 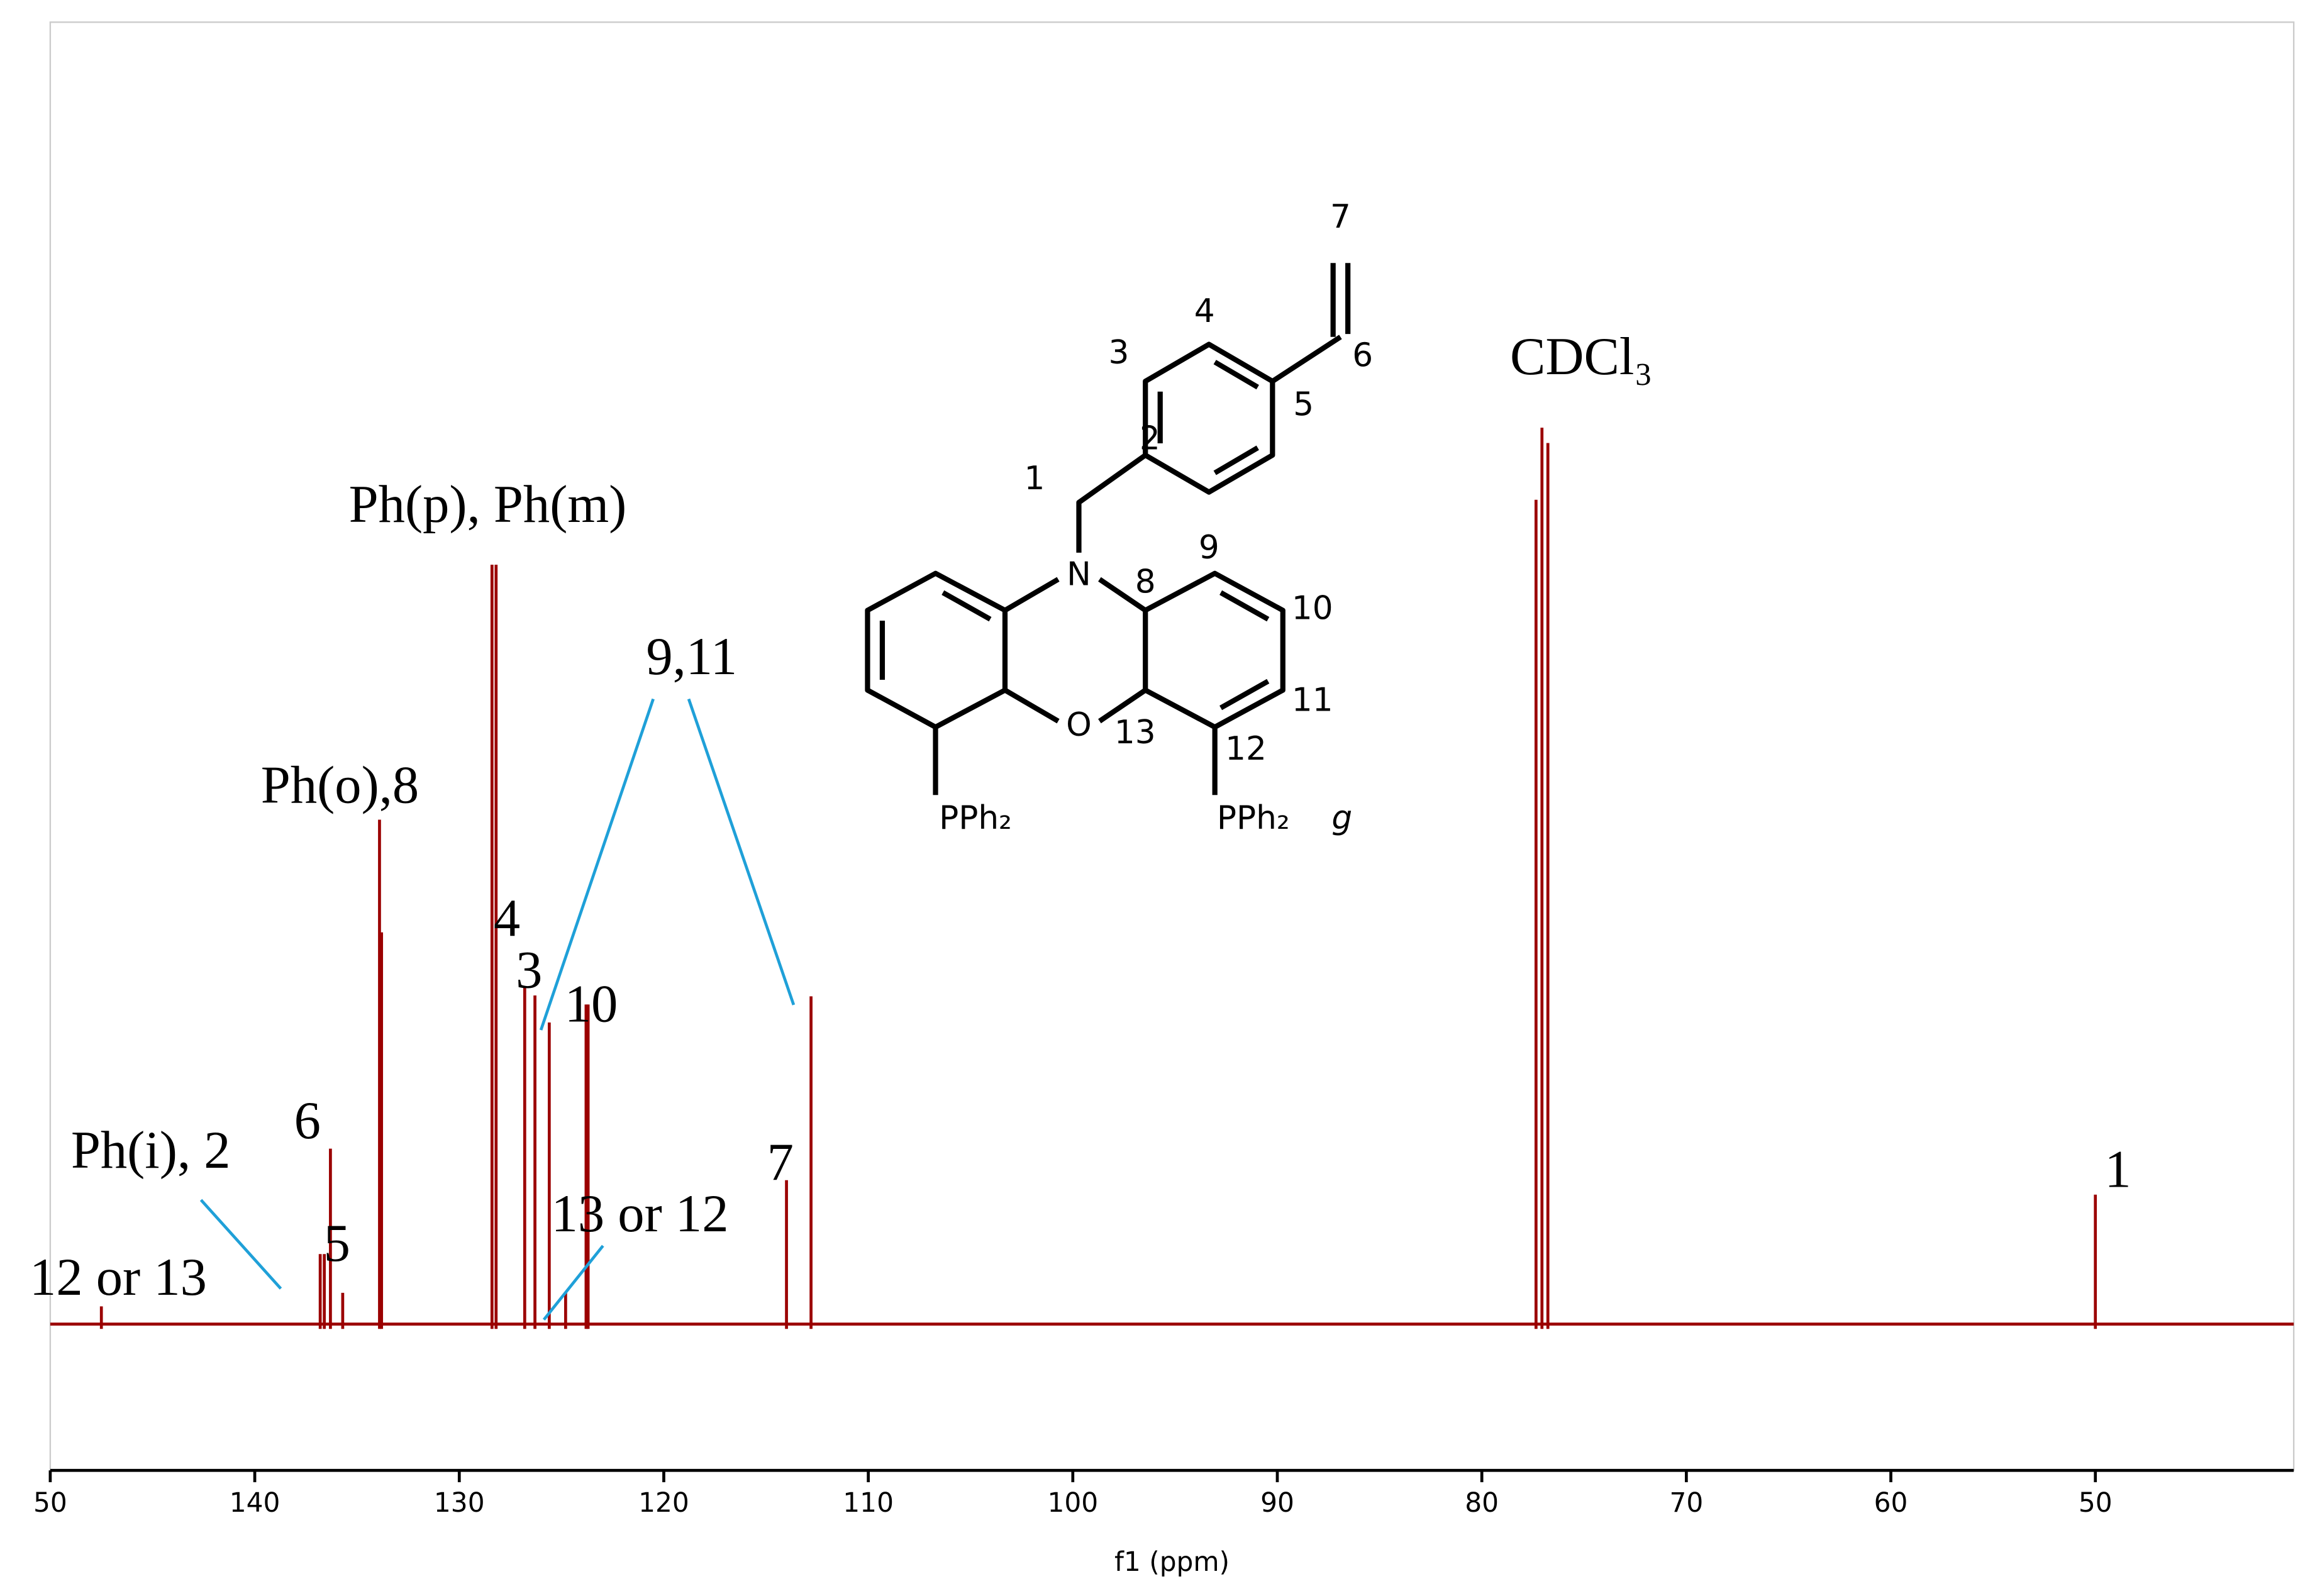 What do you see at coordinates (1150, 438) in the screenshot?
I see `atom-label: 2` at bounding box center [1150, 438].